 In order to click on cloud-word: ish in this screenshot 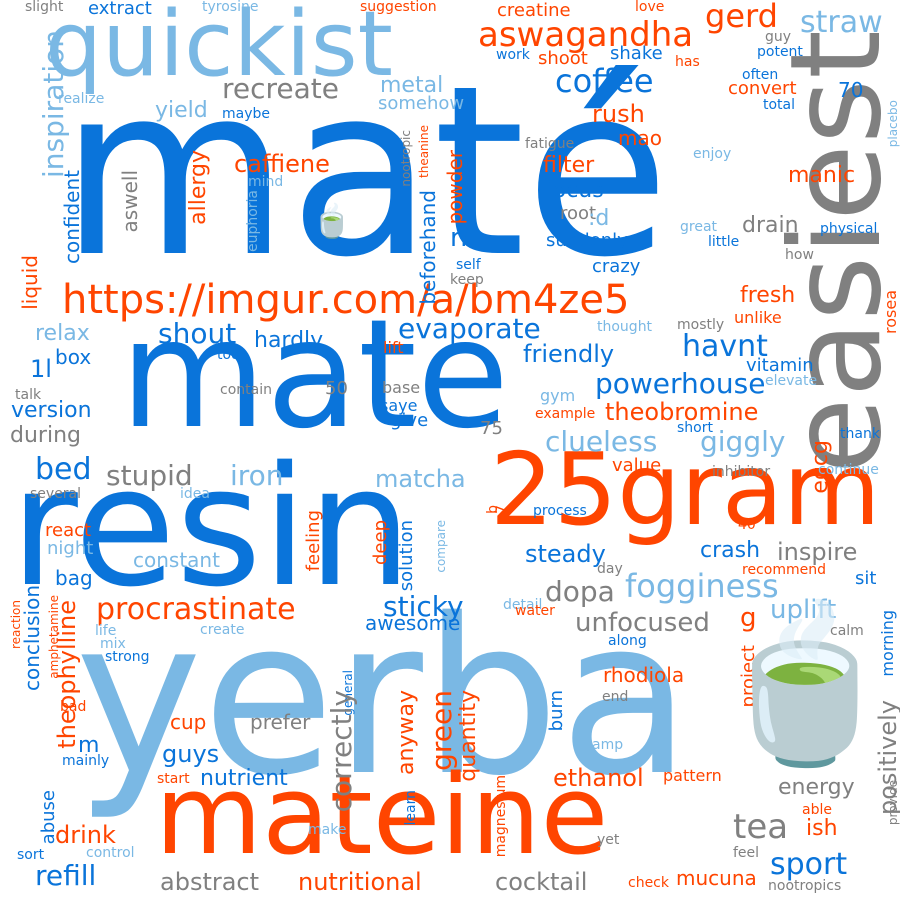, I will do `click(822, 828)`.